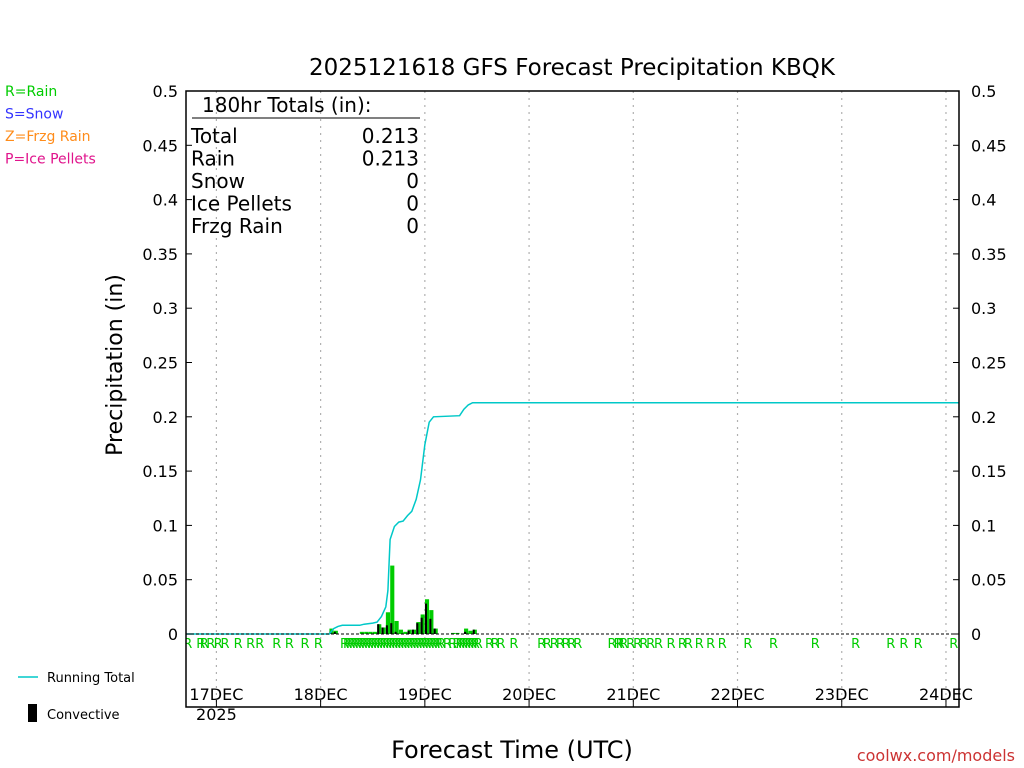 The image size is (1024, 768). I want to click on precip-bars, so click(403, 599).